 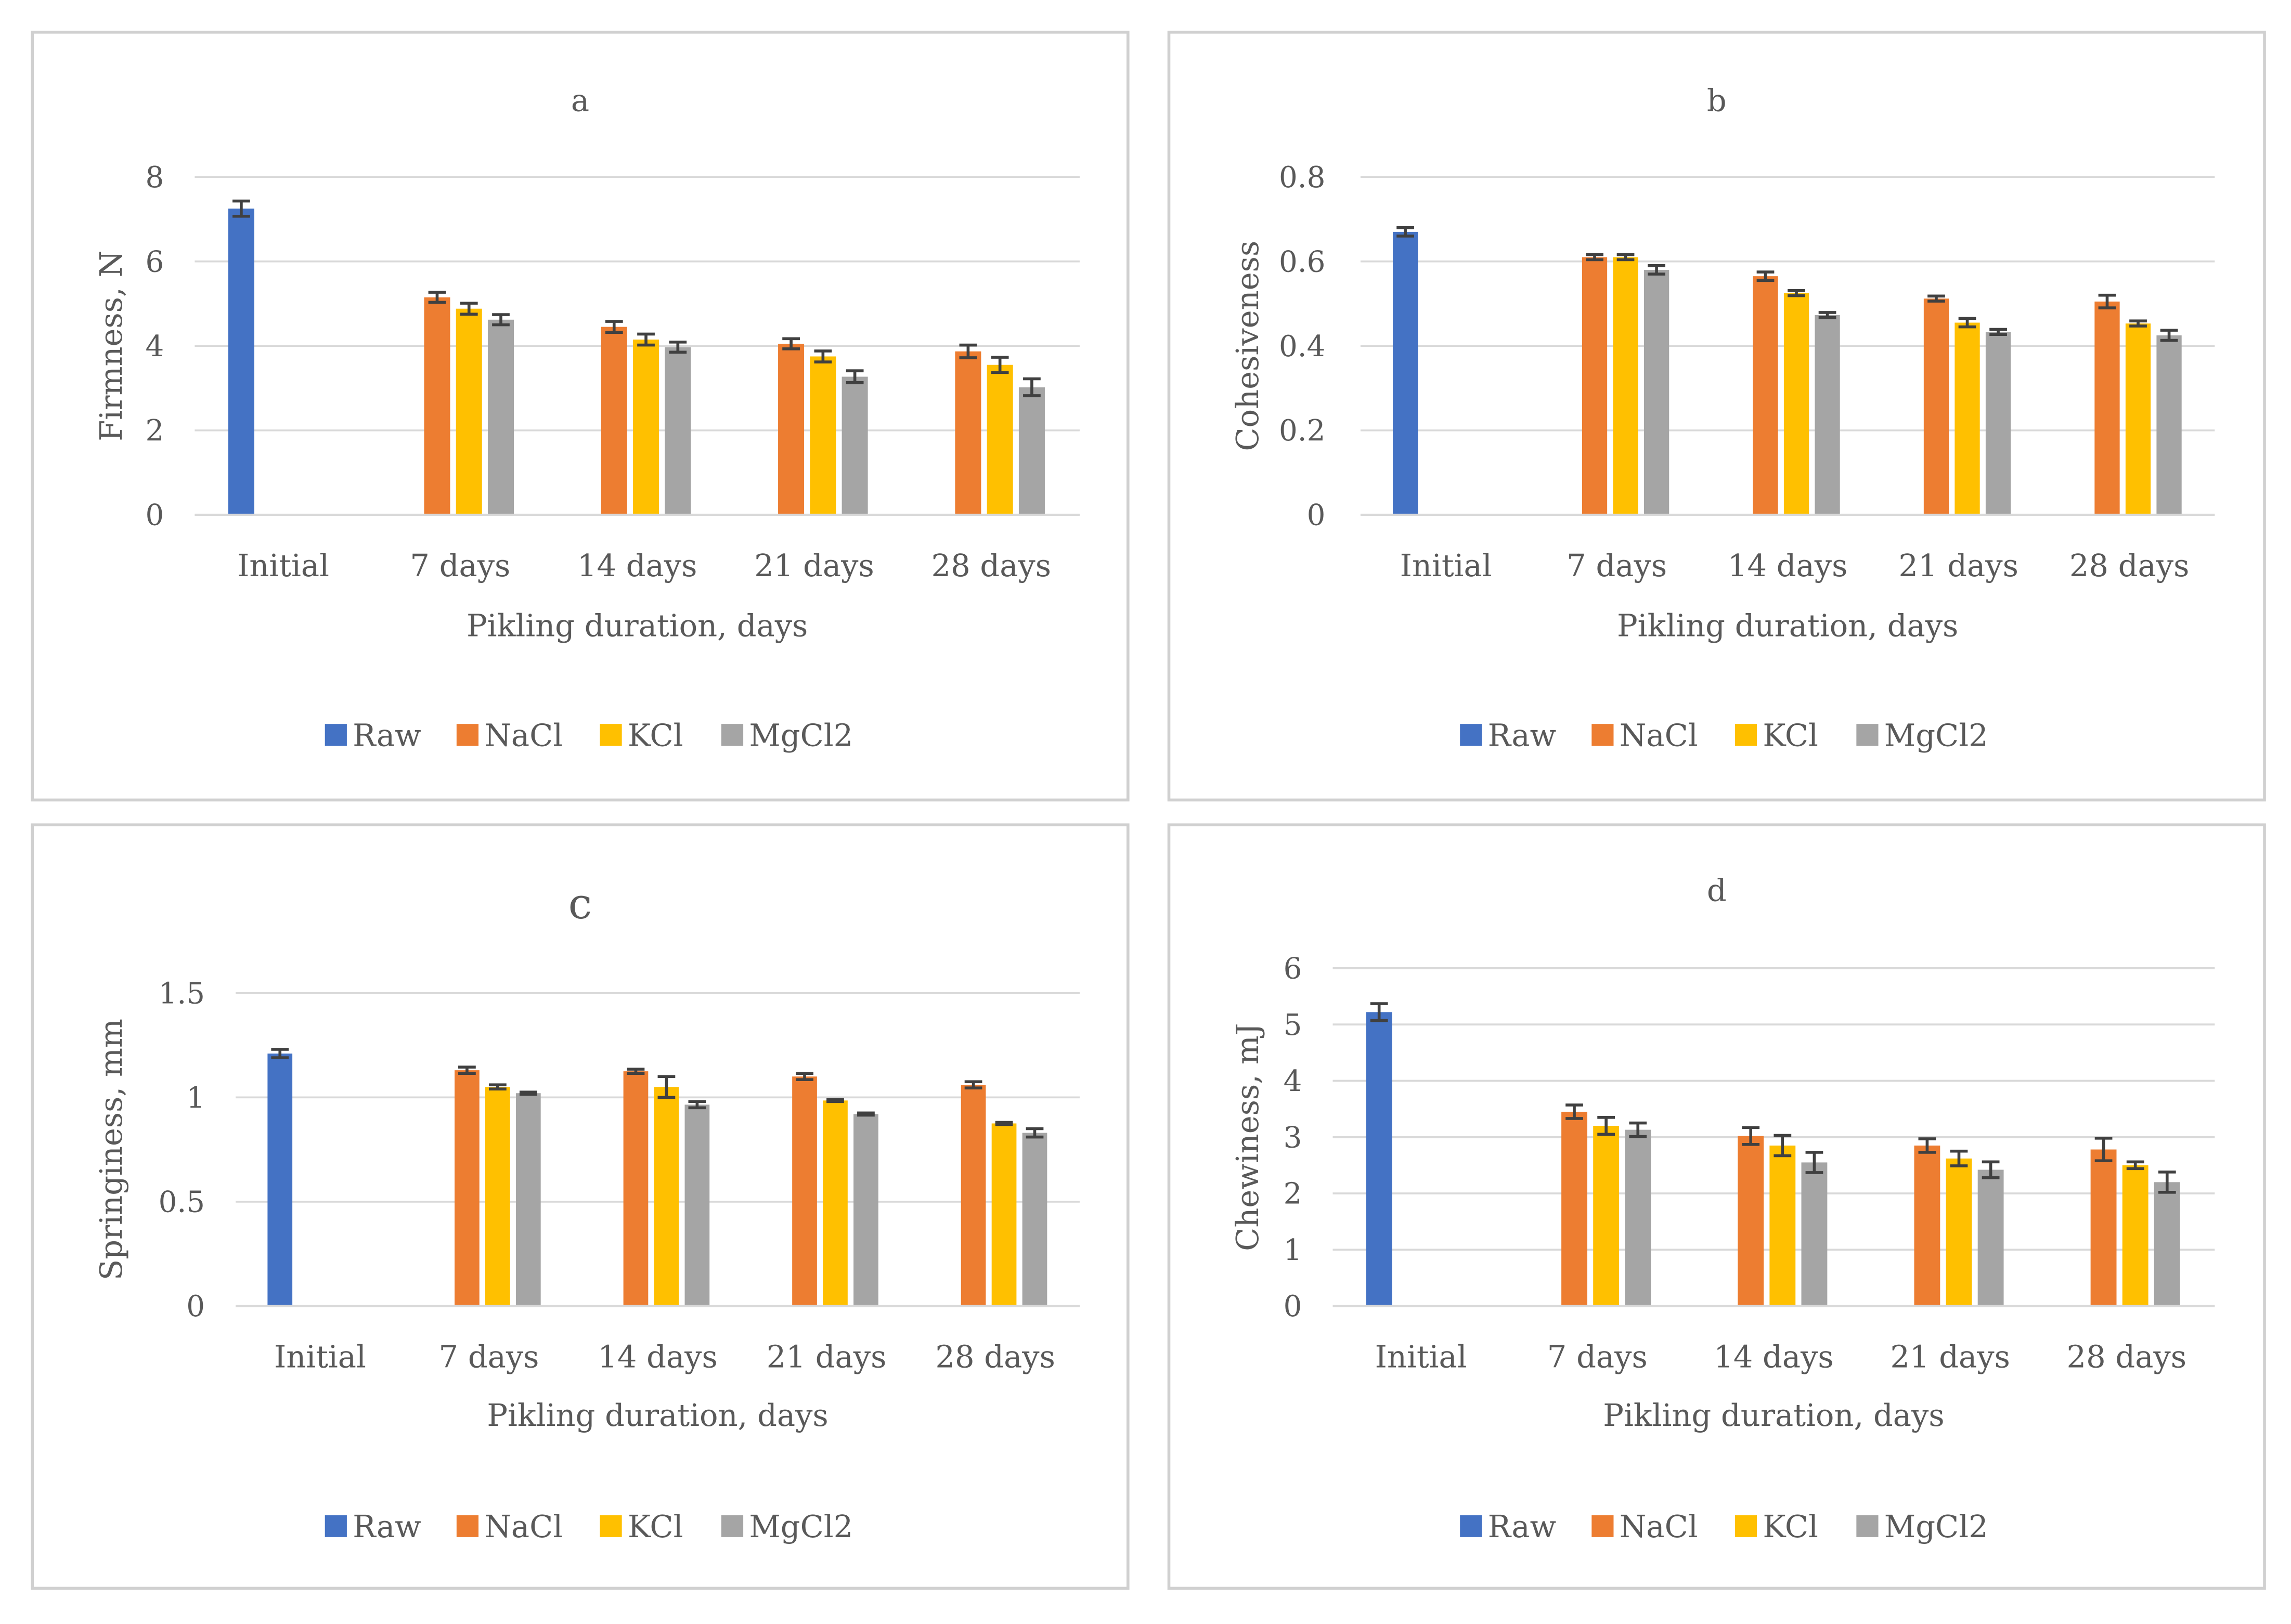 I want to click on x-tick-label: Initial, so click(x=283, y=565).